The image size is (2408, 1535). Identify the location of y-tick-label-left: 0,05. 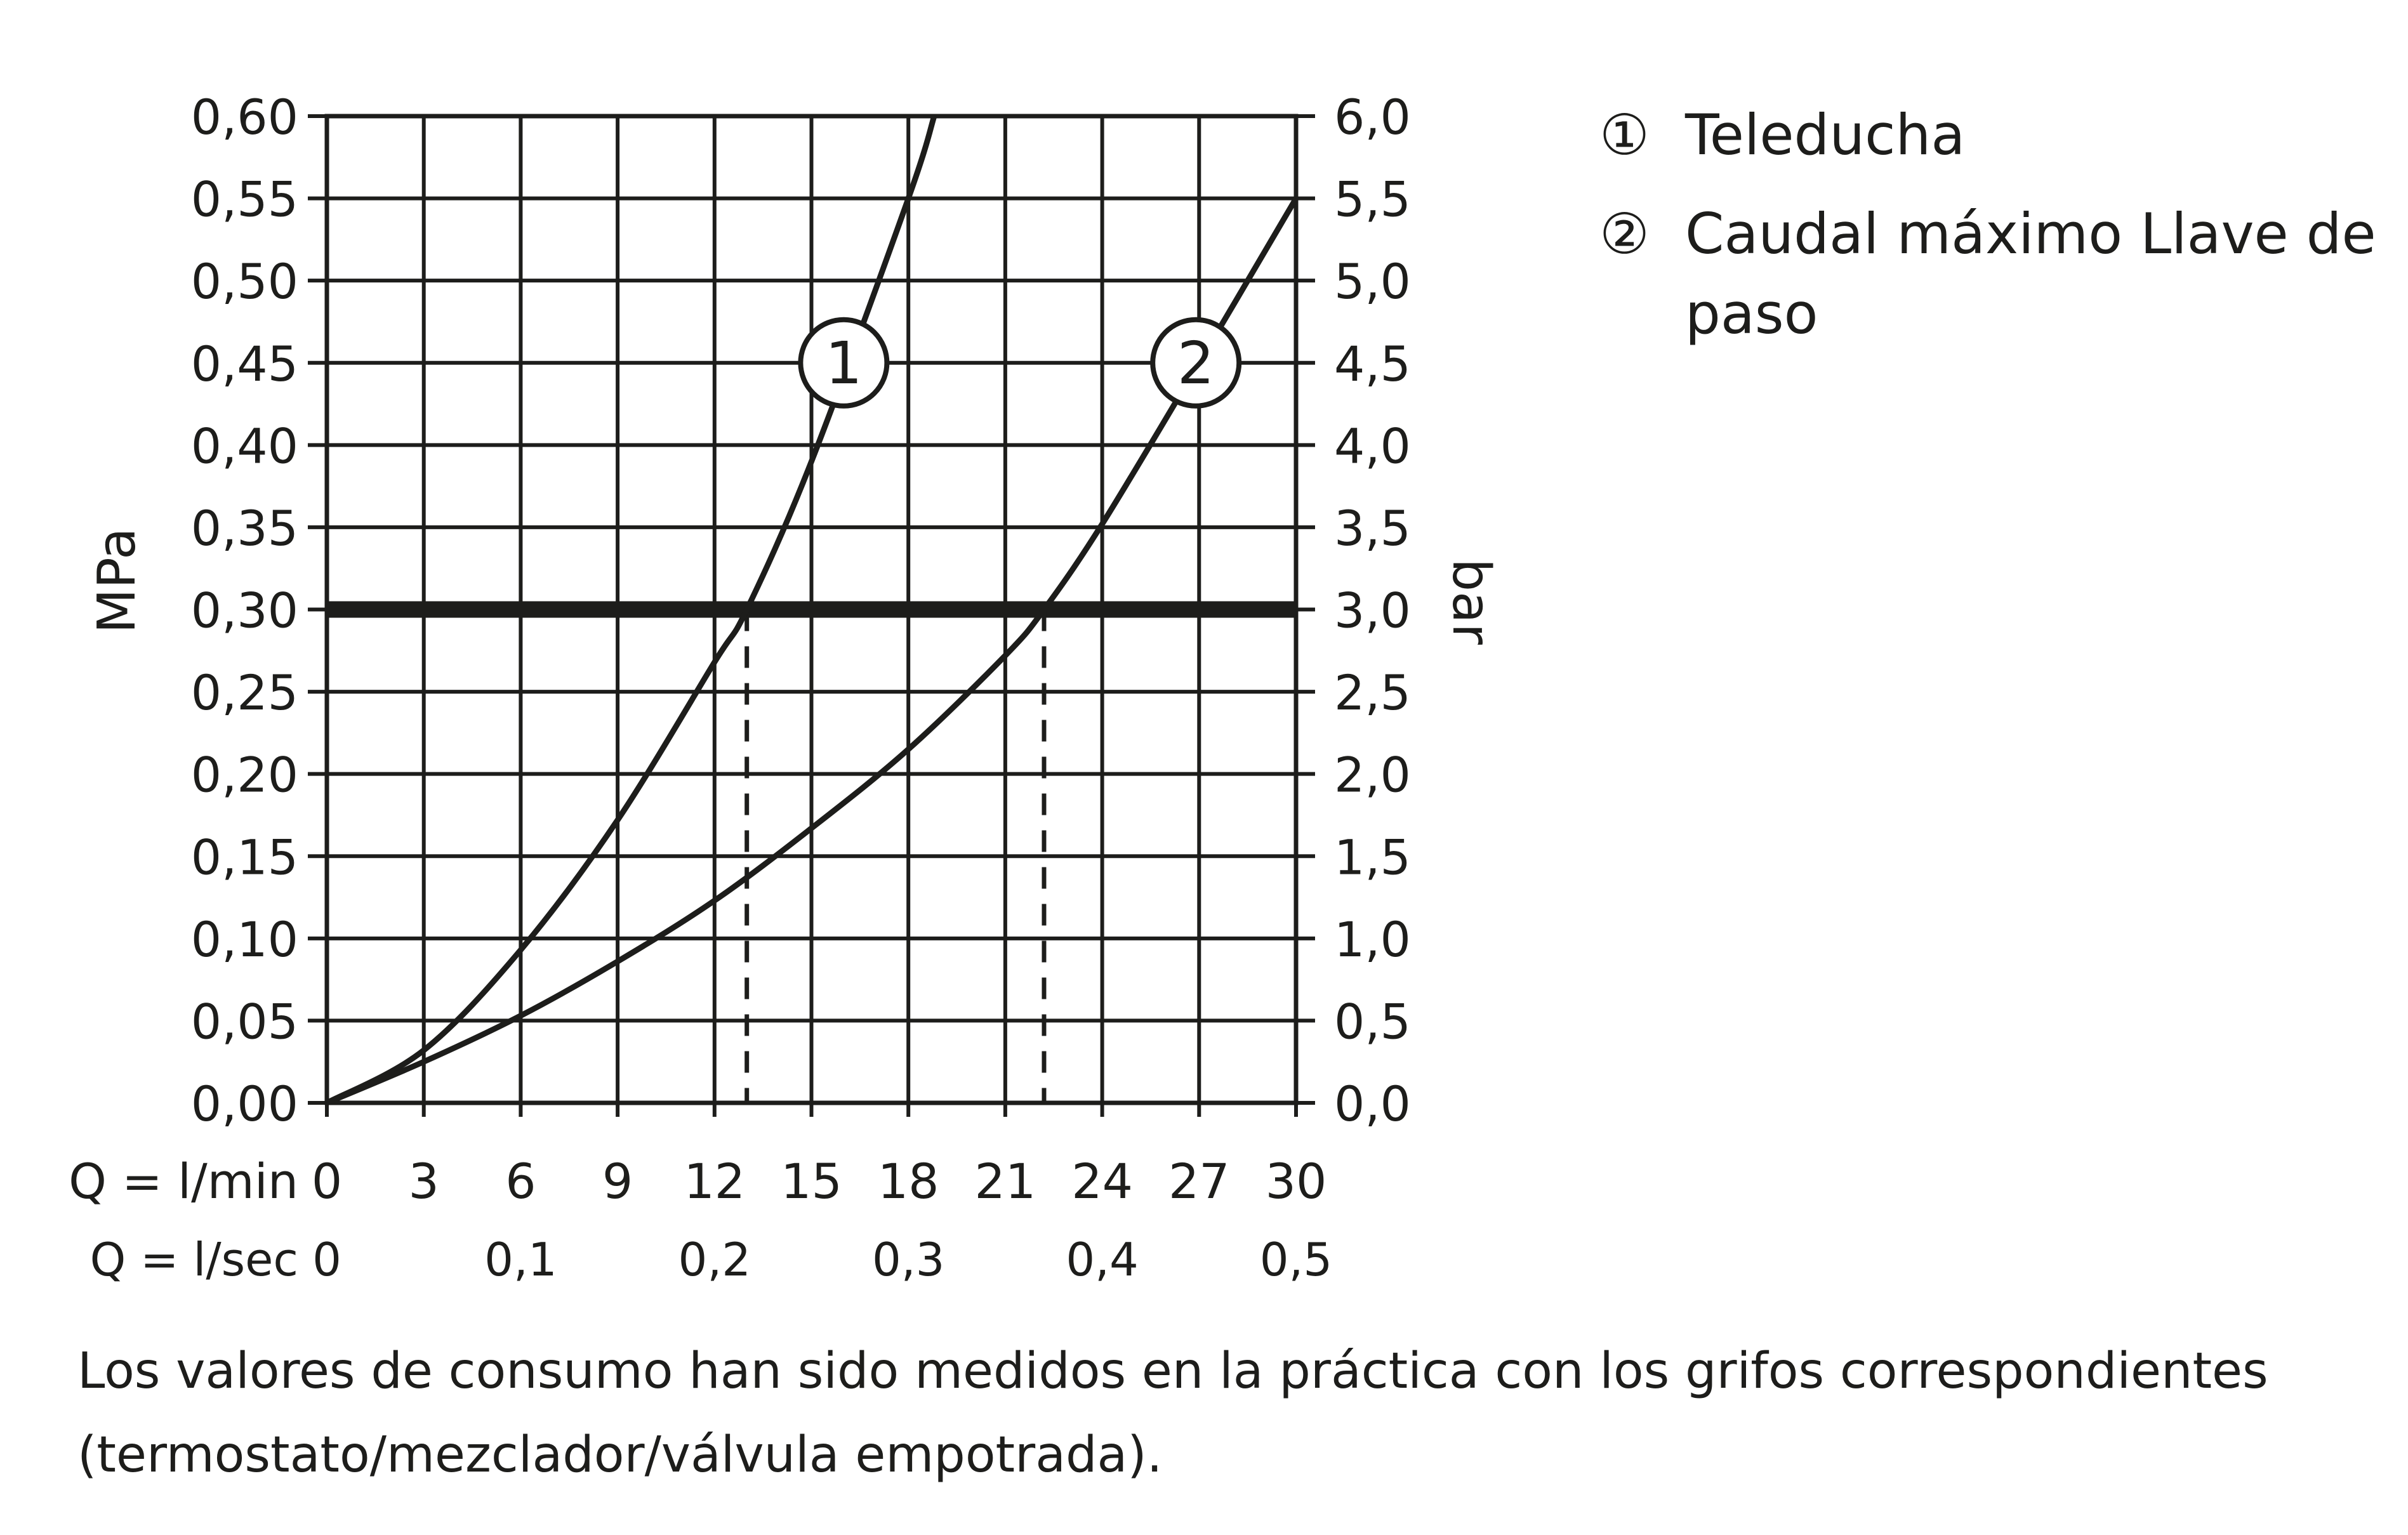
(244, 1021).